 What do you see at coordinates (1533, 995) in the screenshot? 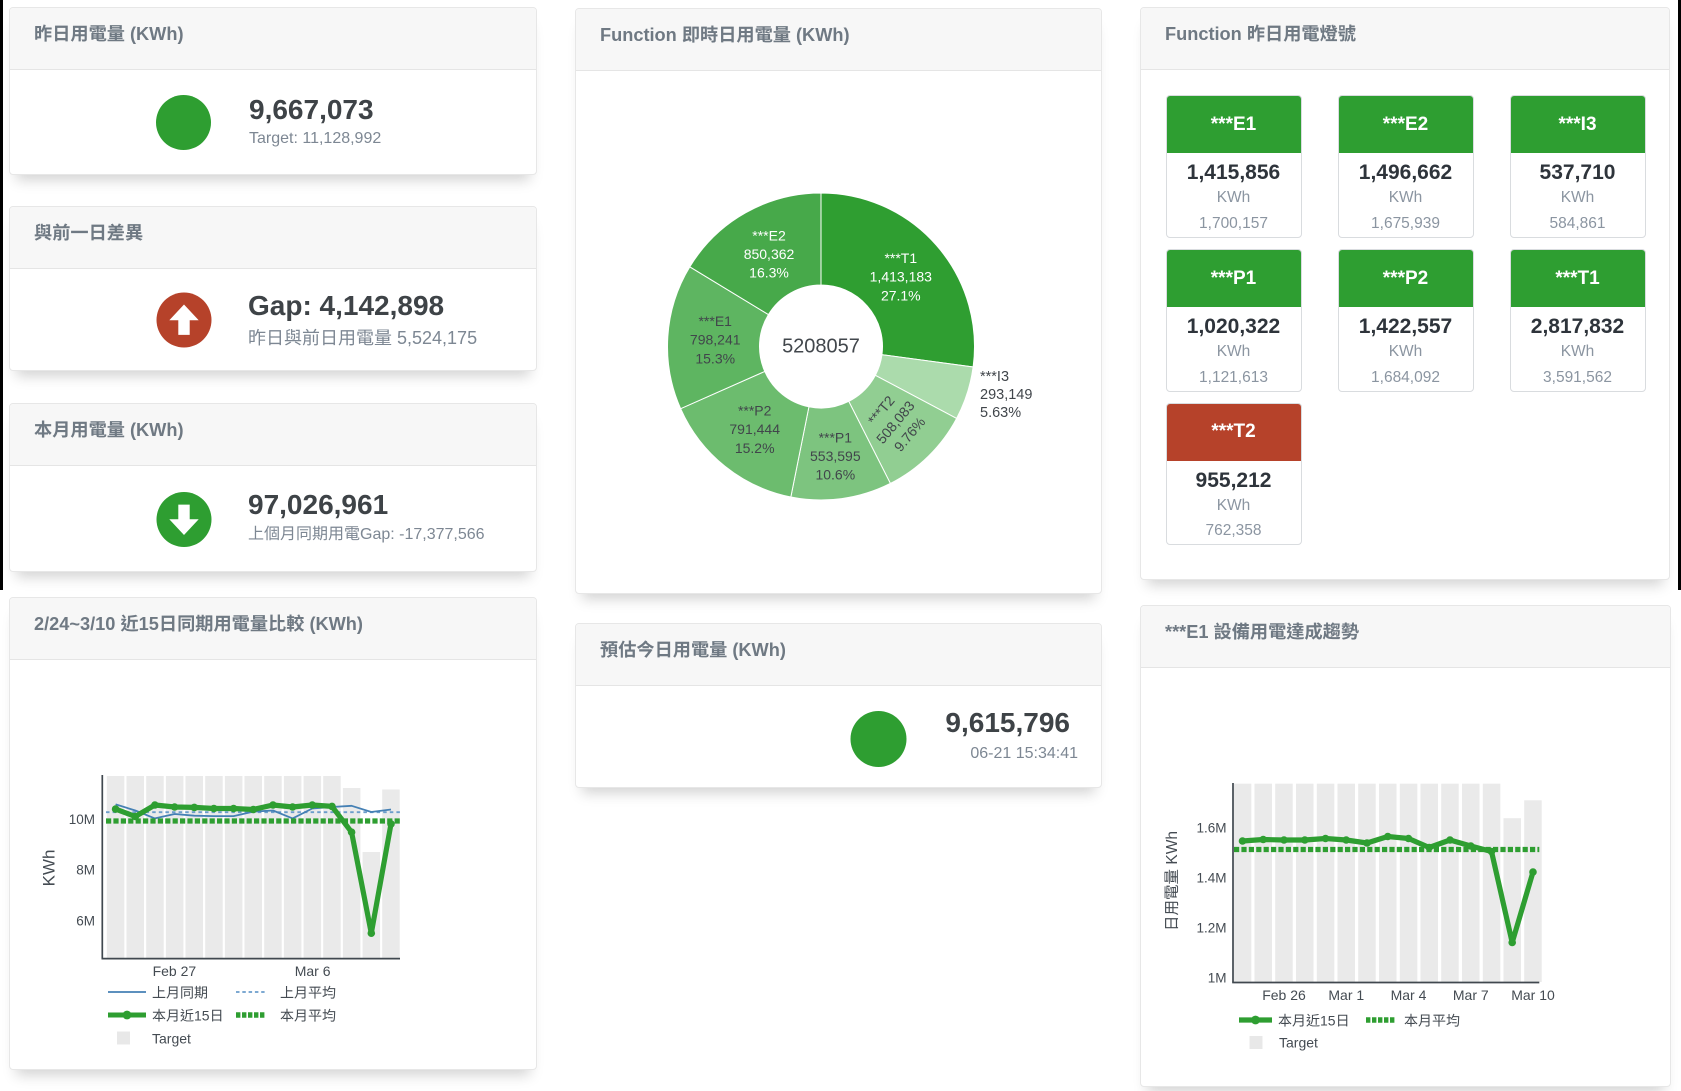
I see `svg-text: Mar 10` at bounding box center [1533, 995].